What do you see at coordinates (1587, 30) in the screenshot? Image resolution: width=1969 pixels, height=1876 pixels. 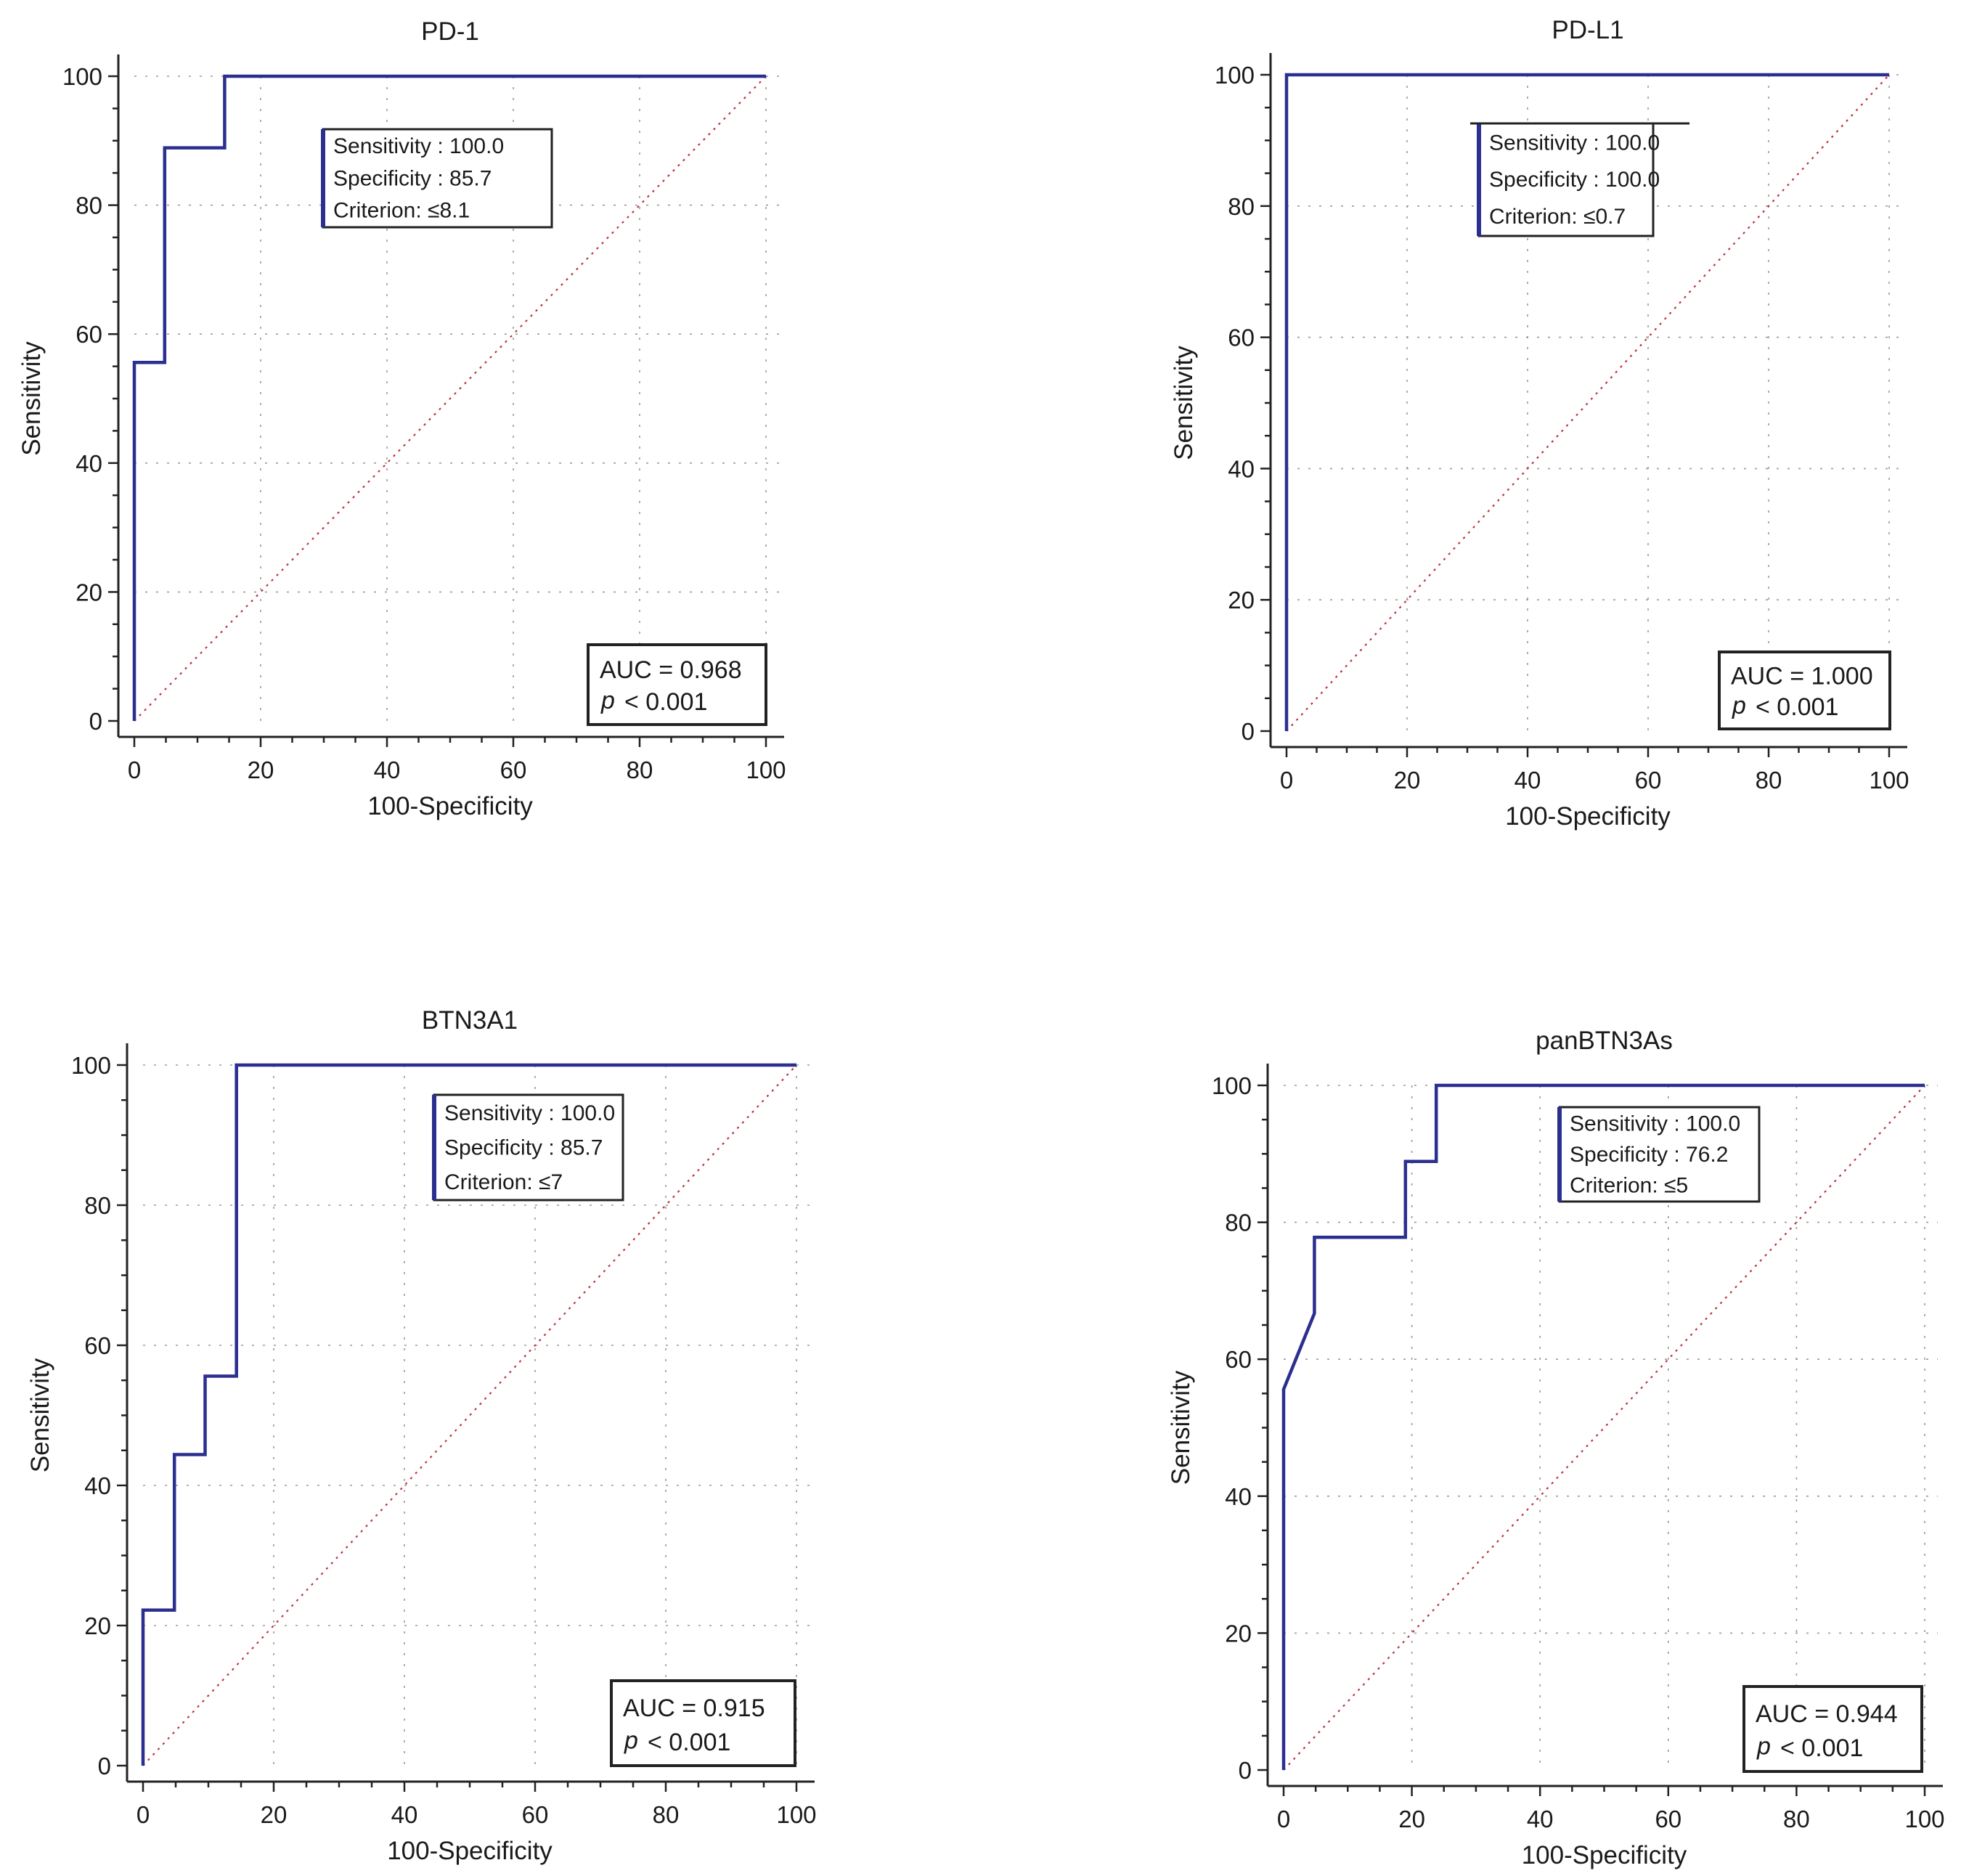 I see `chart-title: PD-L1` at bounding box center [1587, 30].